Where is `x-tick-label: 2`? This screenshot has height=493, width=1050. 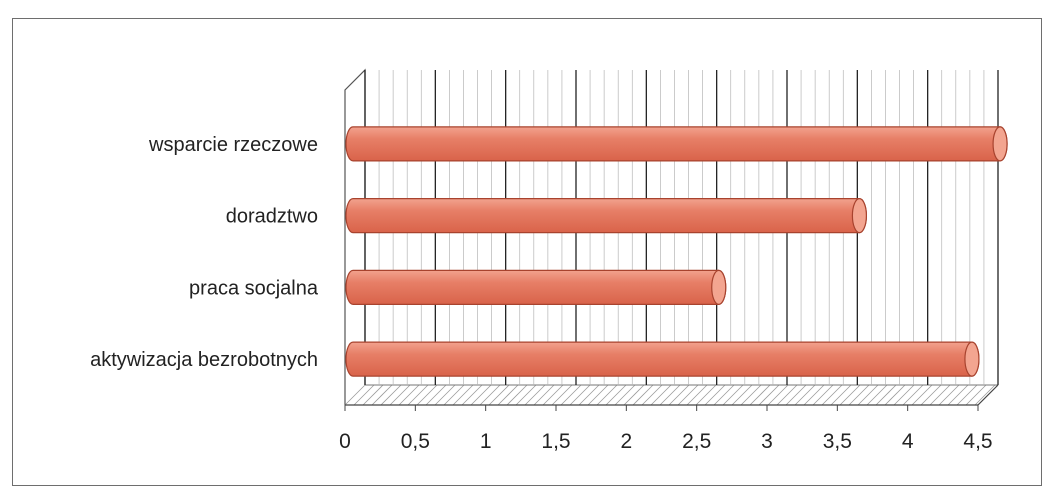
x-tick-label: 2 is located at coordinates (626, 441).